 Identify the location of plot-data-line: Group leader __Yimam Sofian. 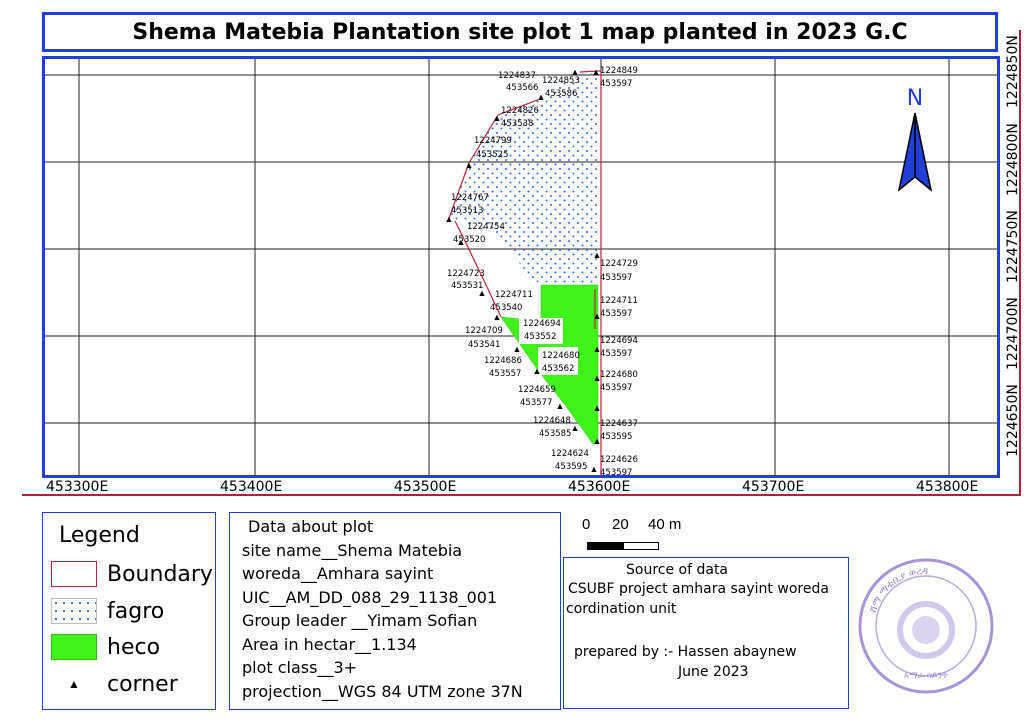
(360, 620).